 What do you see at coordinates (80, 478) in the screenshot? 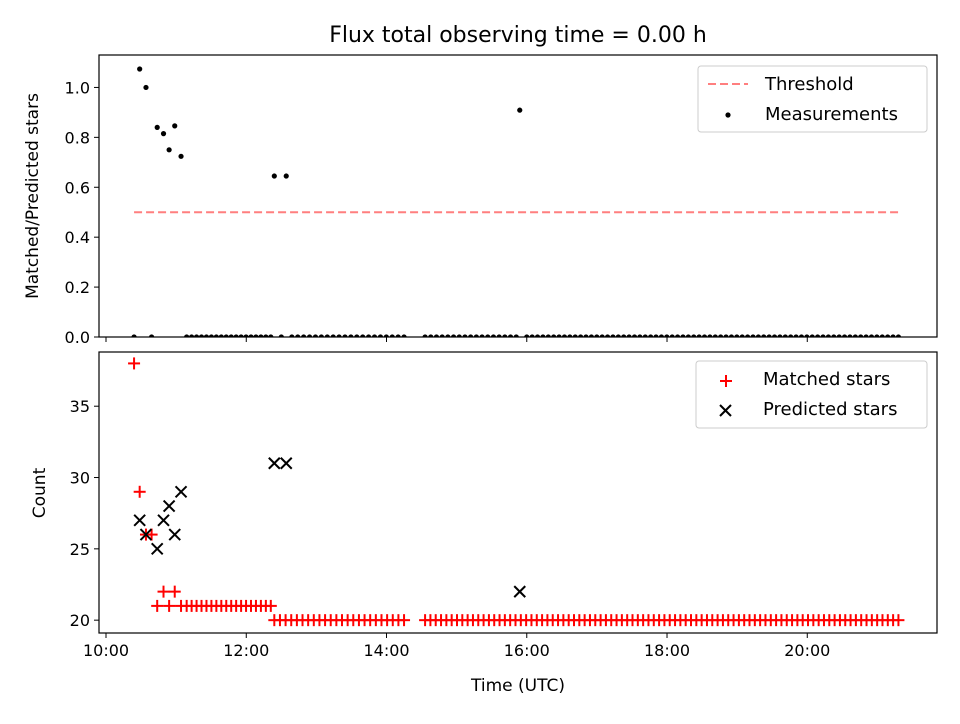
I see `bottom-y-tick-label: 30` at bounding box center [80, 478].